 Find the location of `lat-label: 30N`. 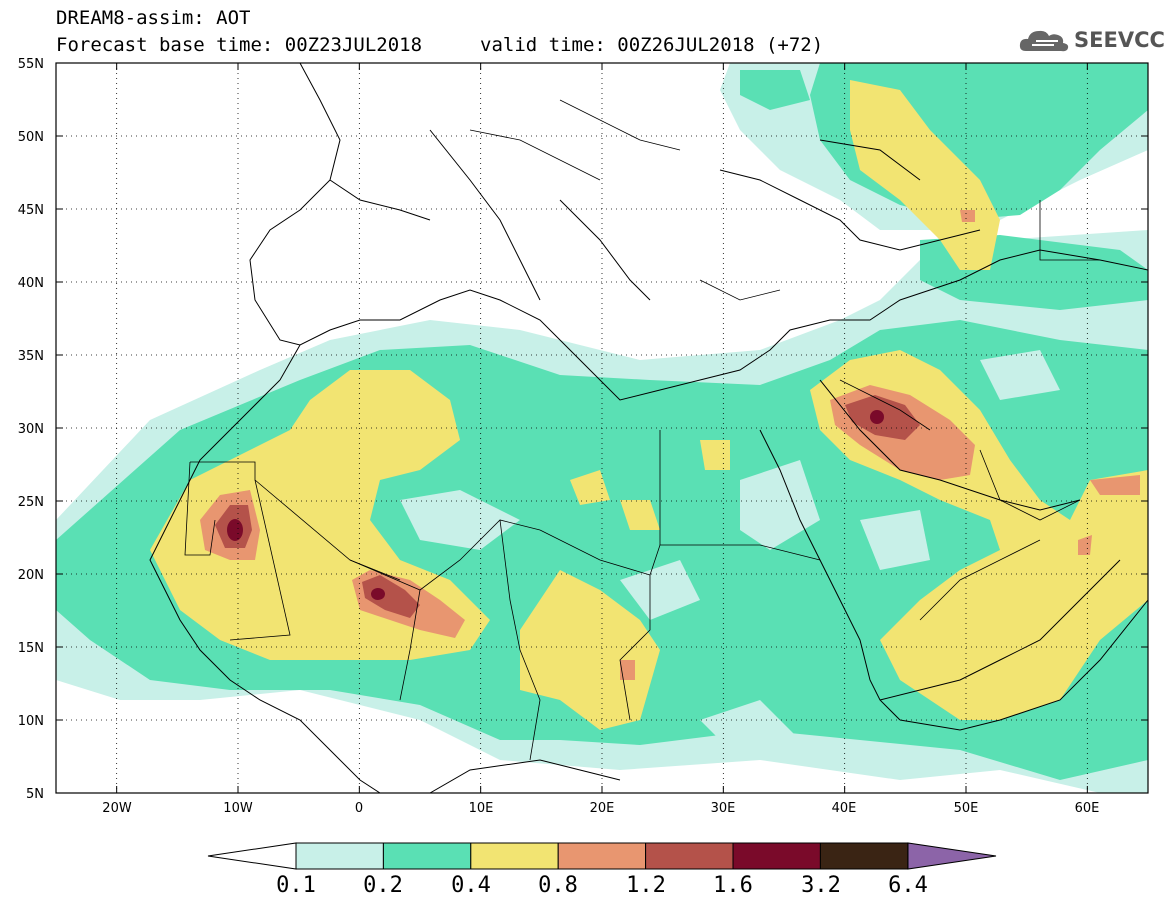

lat-label: 30N is located at coordinates (31, 429).